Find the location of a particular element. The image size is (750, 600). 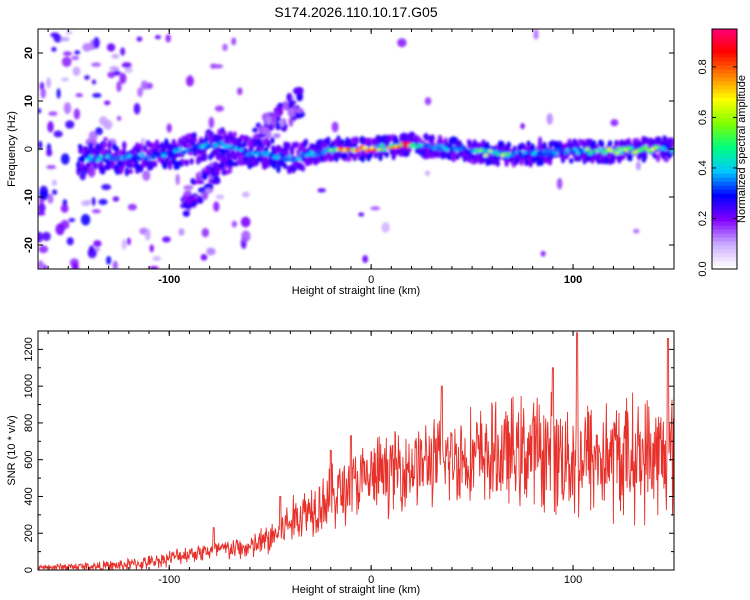

spectrogram-xtick-label: 0 is located at coordinates (371, 280).